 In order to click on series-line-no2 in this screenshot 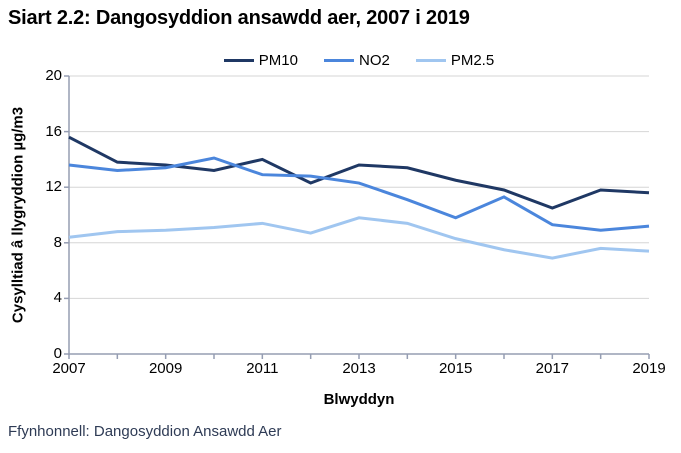, I will do `click(359, 194)`.